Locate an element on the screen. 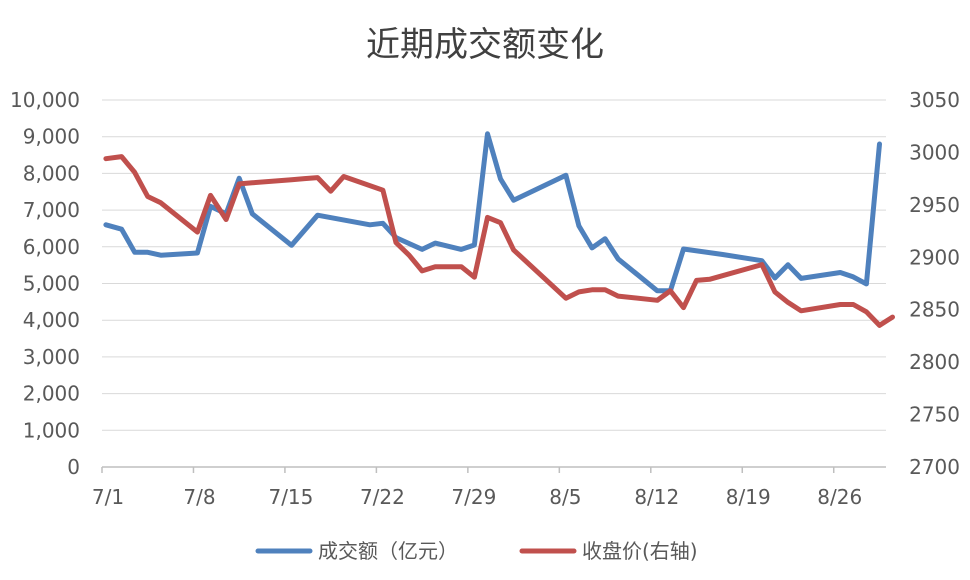 Image resolution: width=970 pixels, height=580 pixels. right-axis-tick-label: 2750 is located at coordinates (934, 415).